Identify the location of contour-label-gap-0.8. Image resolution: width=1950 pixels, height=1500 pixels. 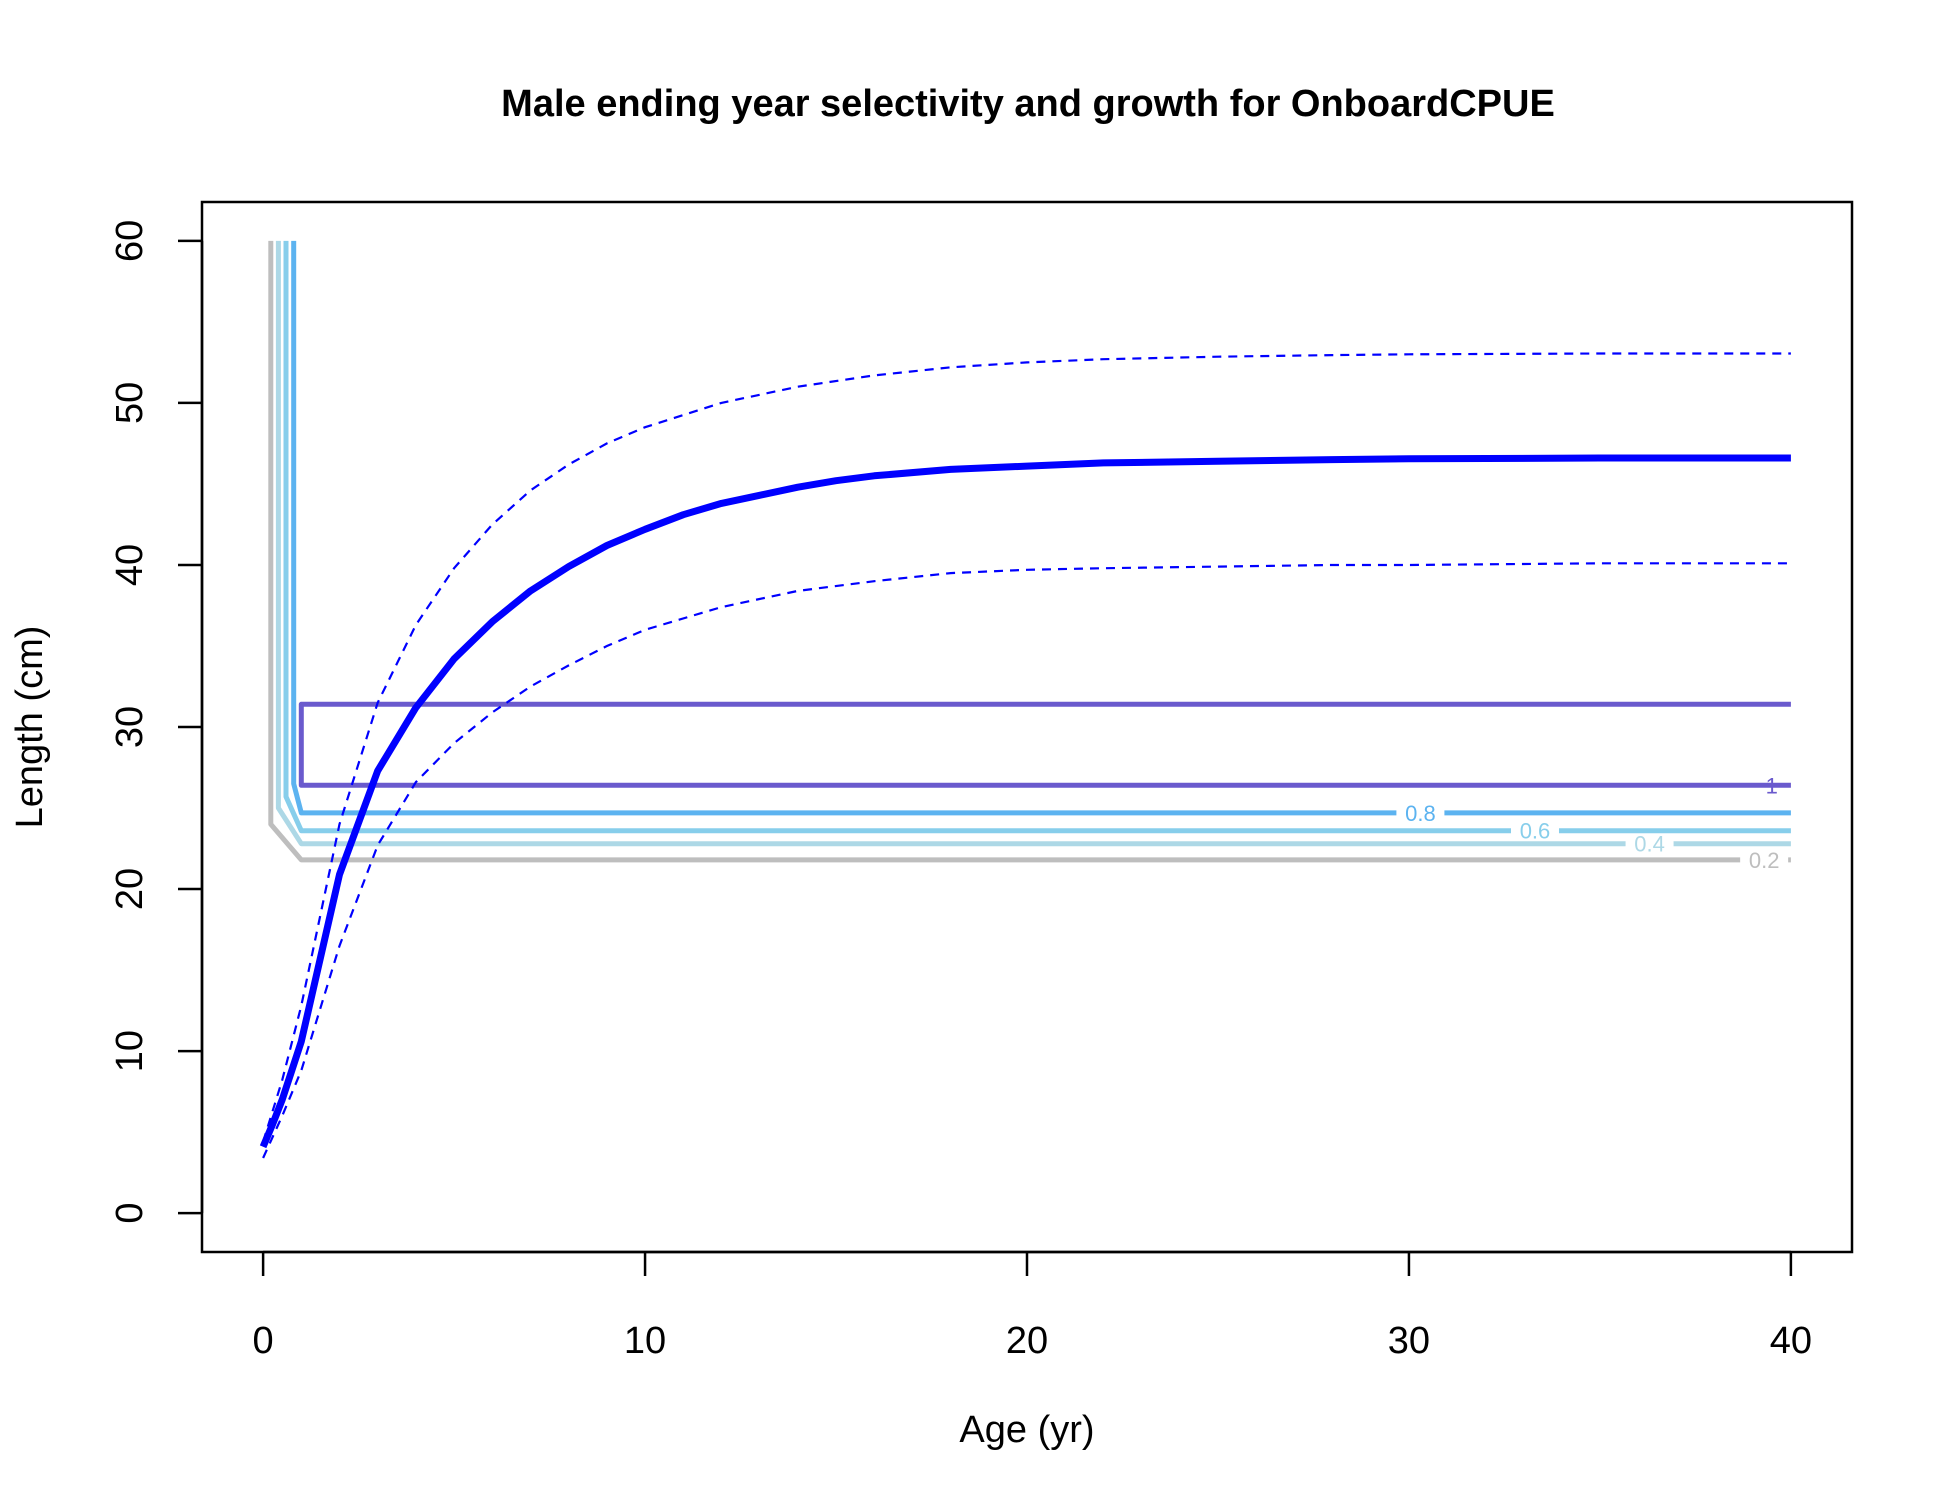
(1420, 812).